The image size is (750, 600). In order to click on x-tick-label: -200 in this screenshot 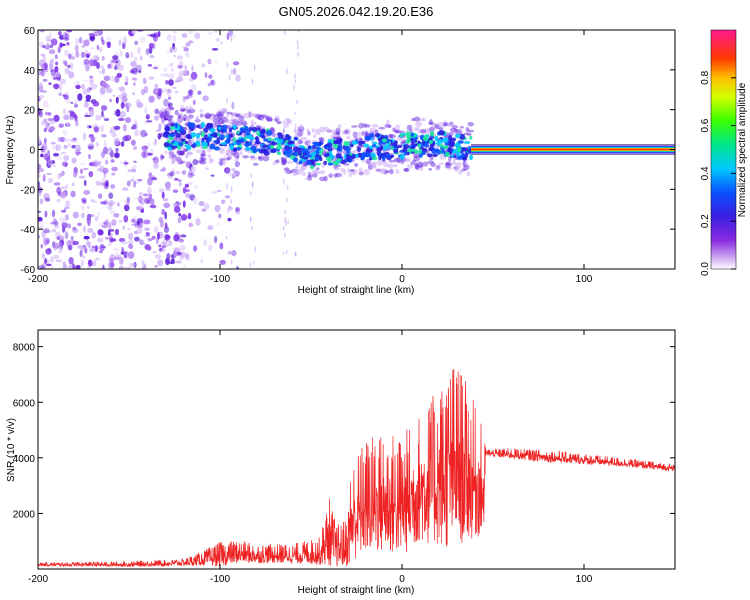, I will do `click(38, 279)`.